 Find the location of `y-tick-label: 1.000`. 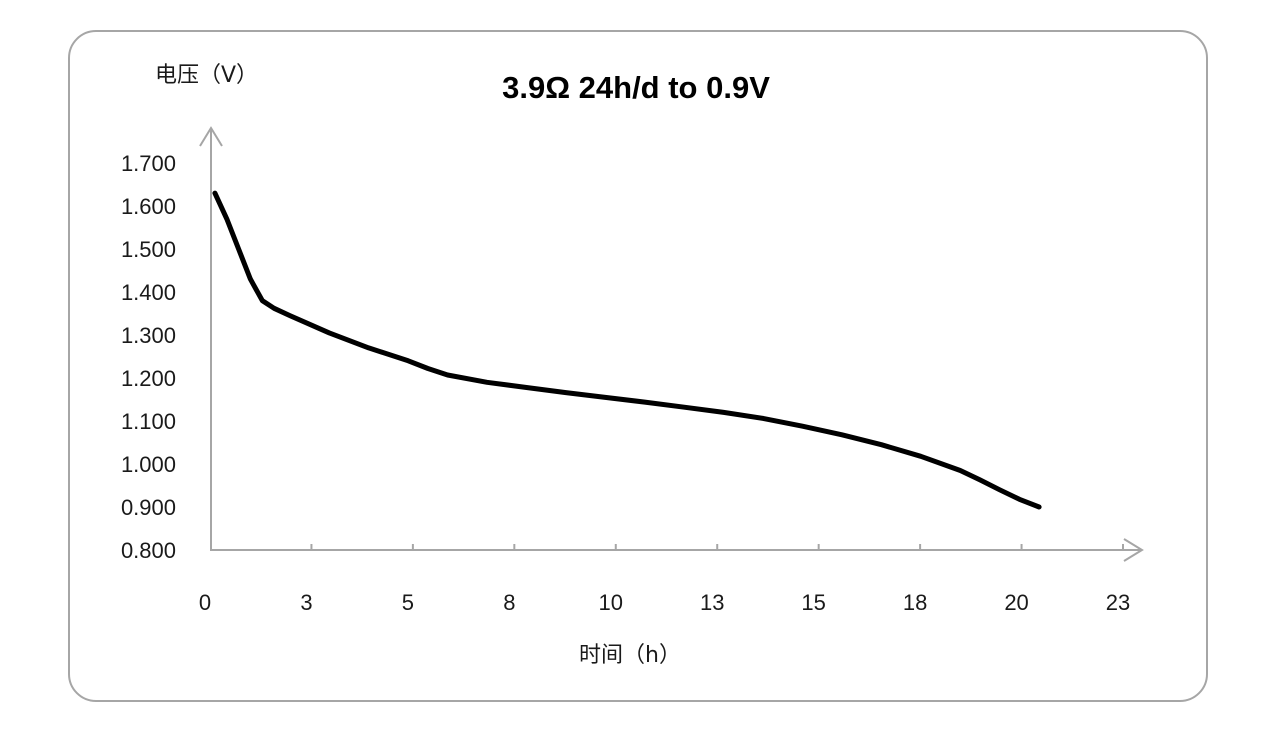

y-tick-label: 1.000 is located at coordinates (148, 464).